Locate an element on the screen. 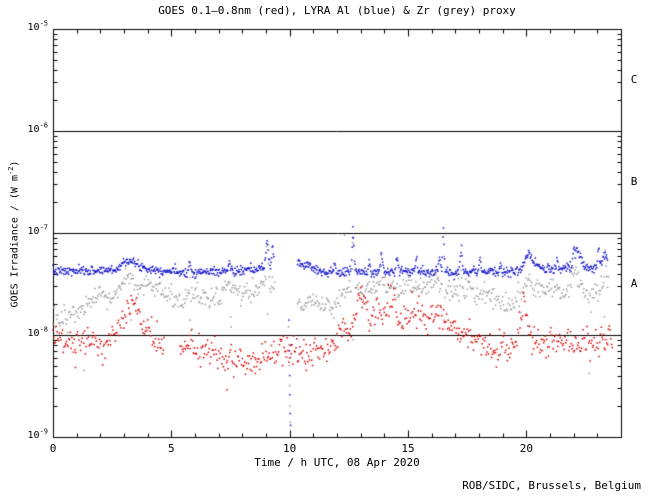 Image resolution: width=650 pixels, height=500 pixels. x-tick-label-20: 20 is located at coordinates (526, 448).